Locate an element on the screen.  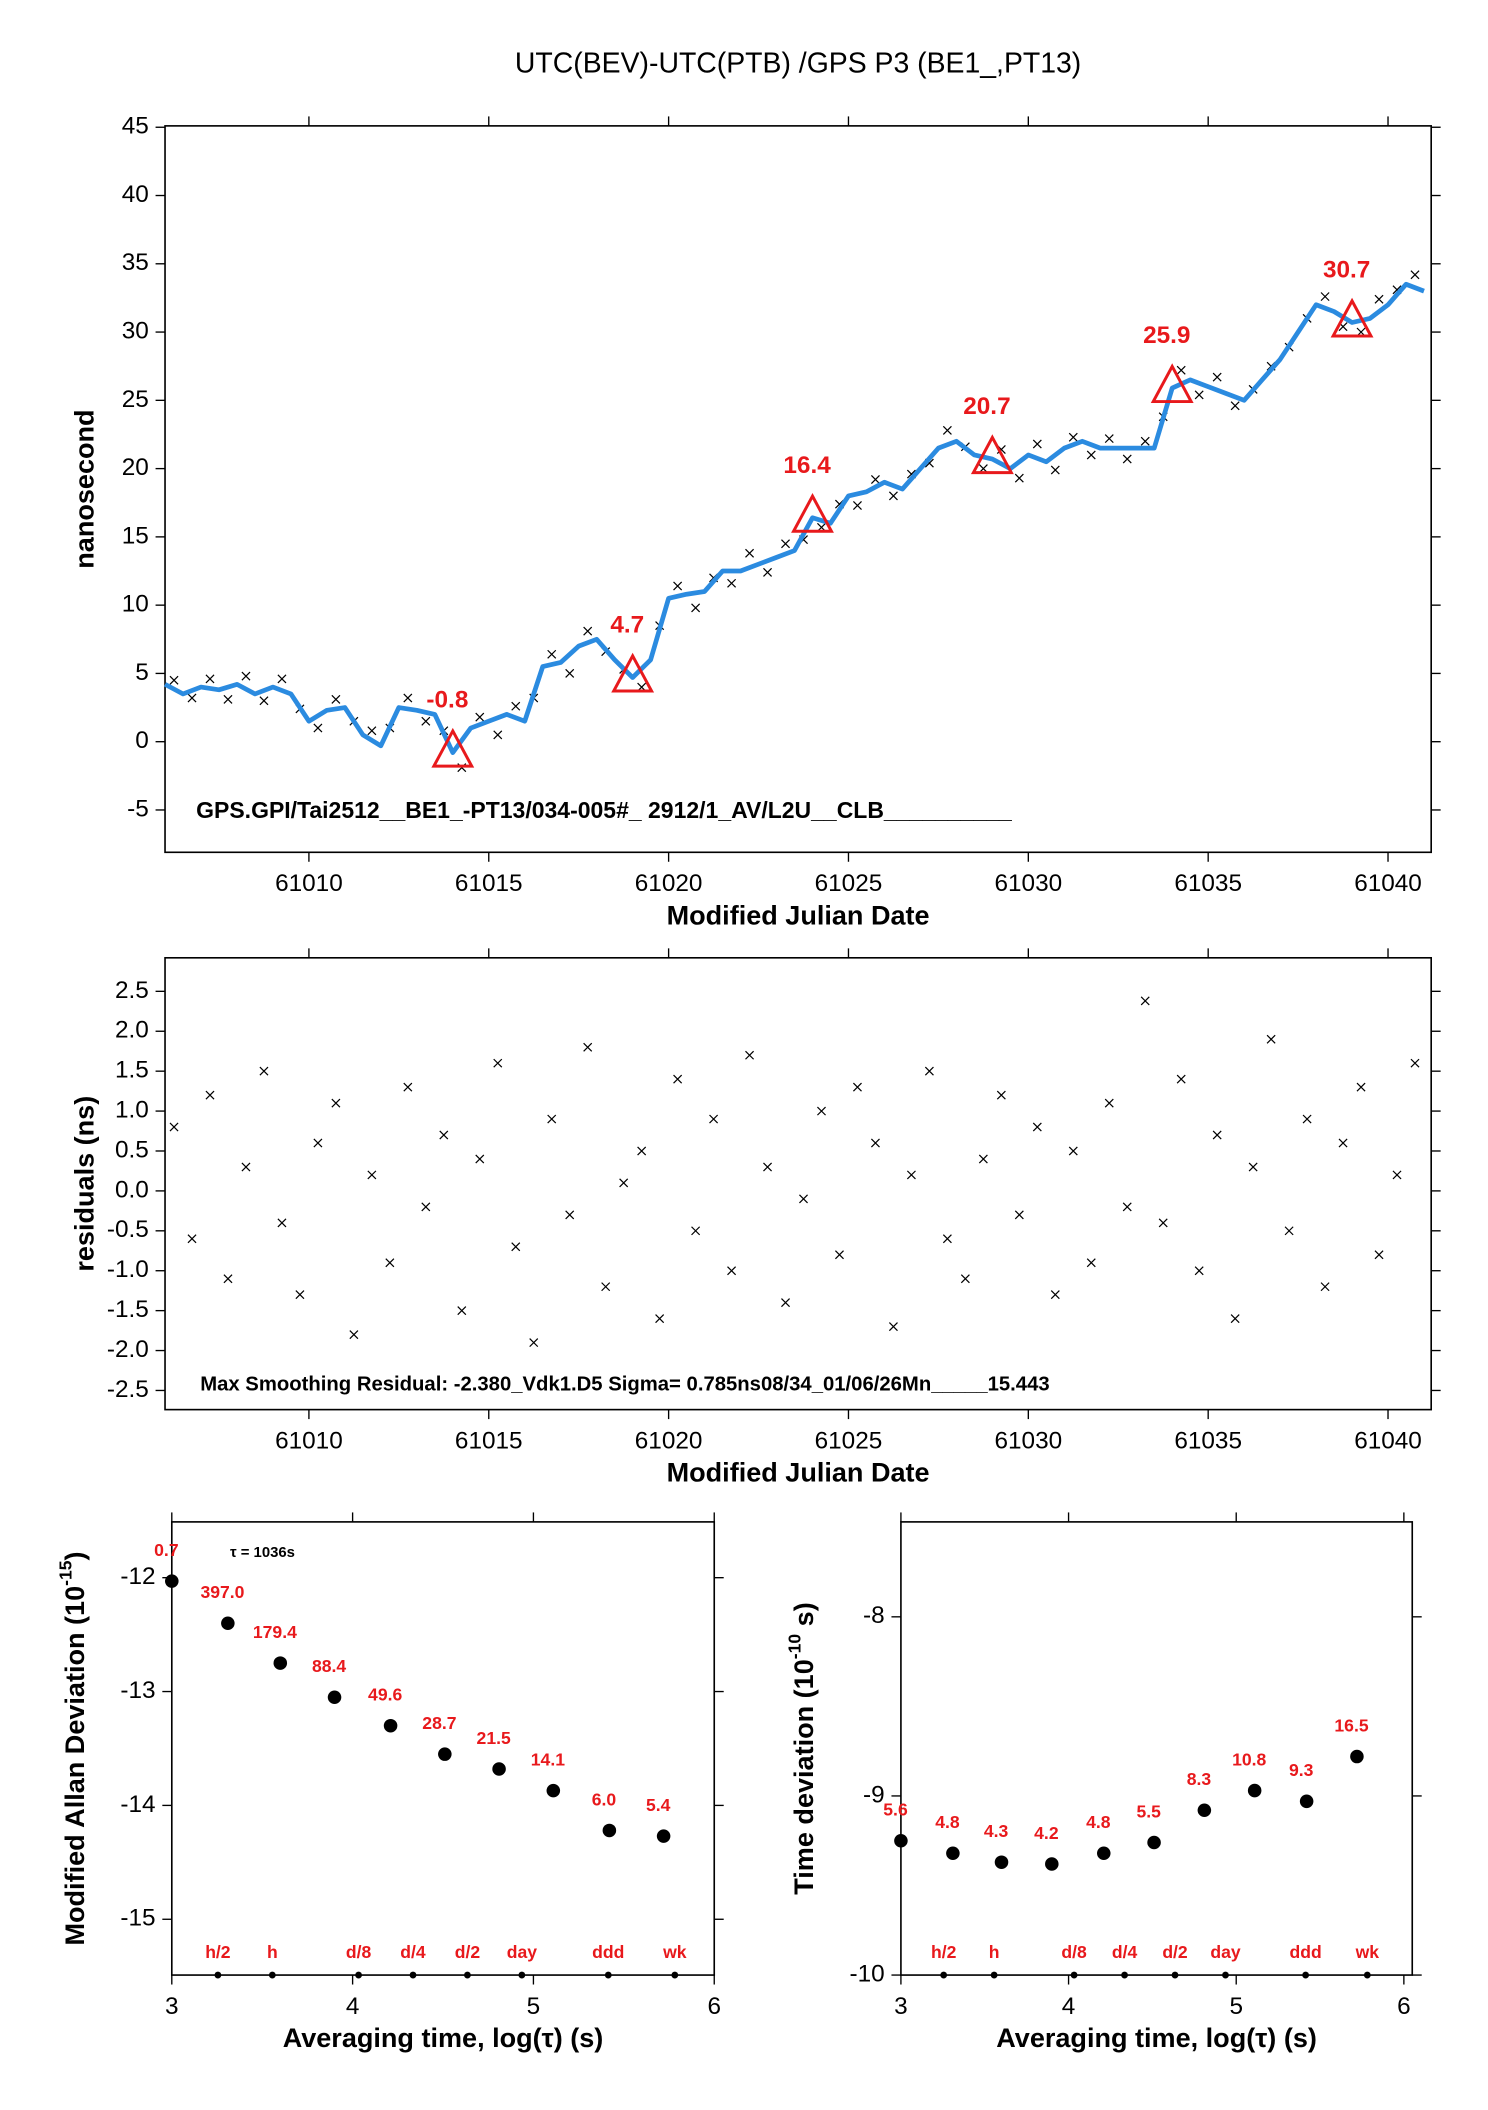
y-tick-label: -10 is located at coordinates (867, 1973).